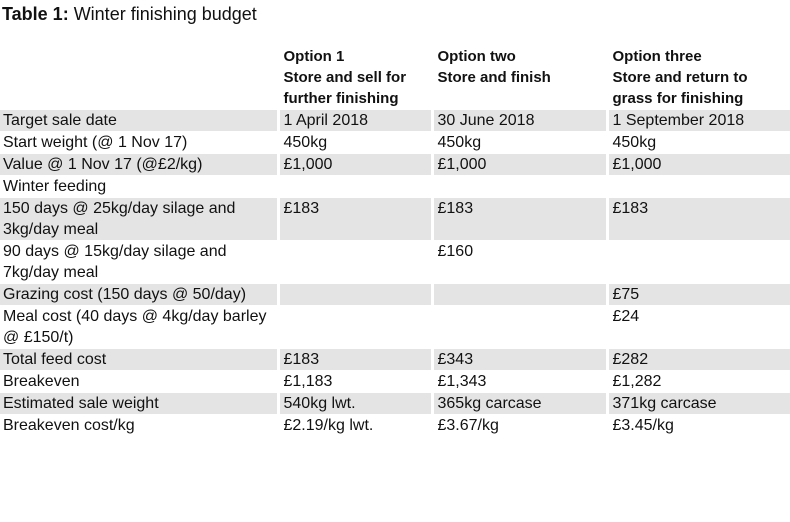  What do you see at coordinates (697, 425) in the screenshot?
I see `table-cell: £3.45/kg` at bounding box center [697, 425].